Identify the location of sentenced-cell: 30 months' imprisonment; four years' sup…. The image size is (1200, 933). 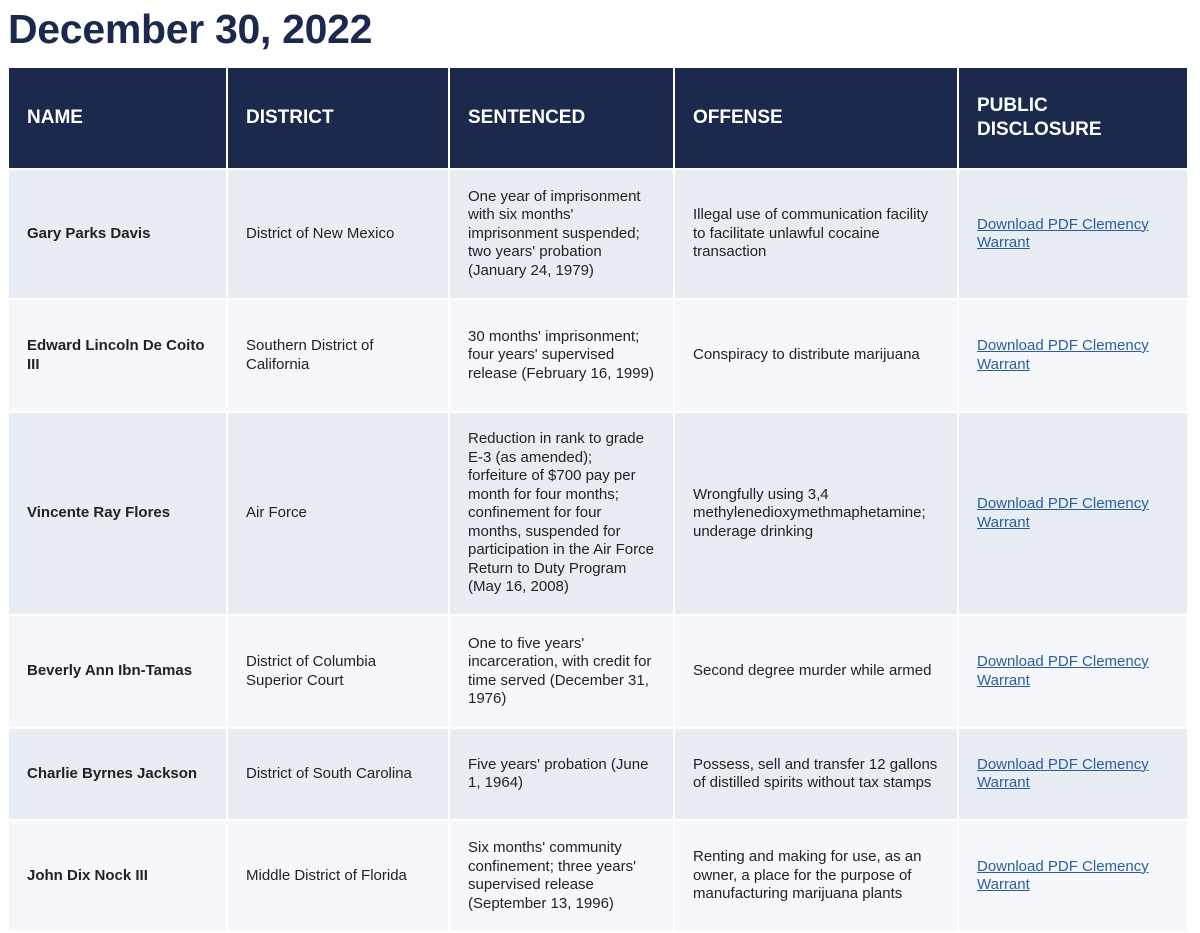
(561, 355).